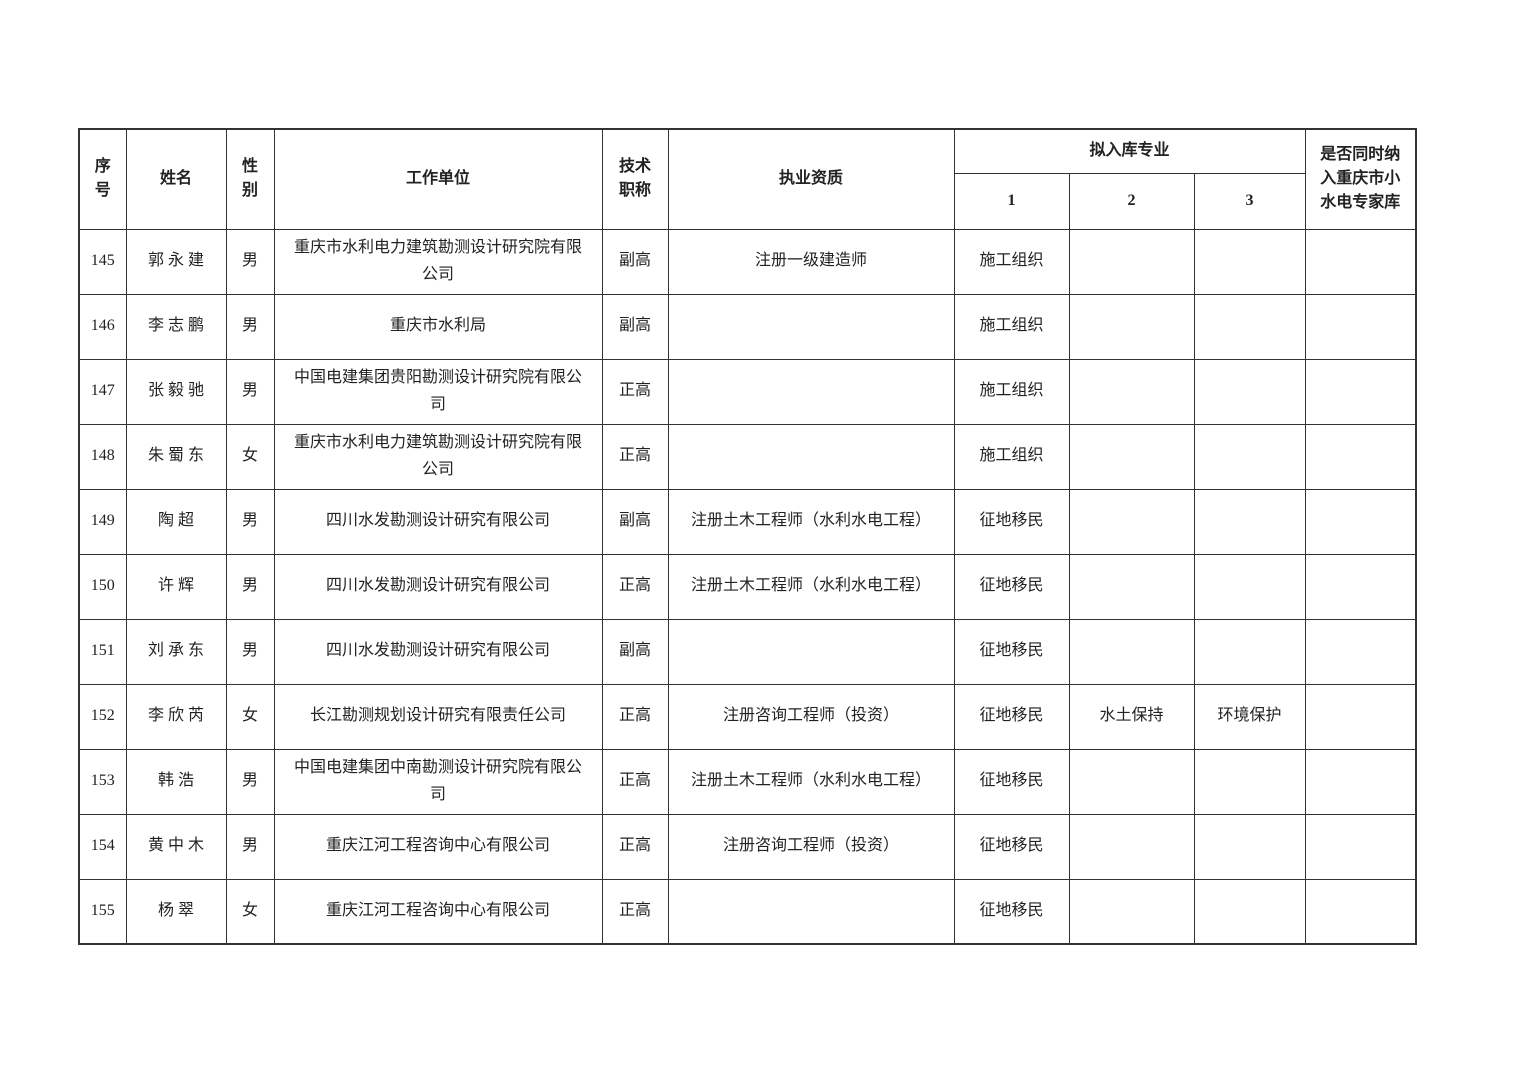 Image resolution: width=1520 pixels, height=1074 pixels. Describe the element at coordinates (437, 179) in the screenshot. I see `header-unit-label: 工作单位` at that location.